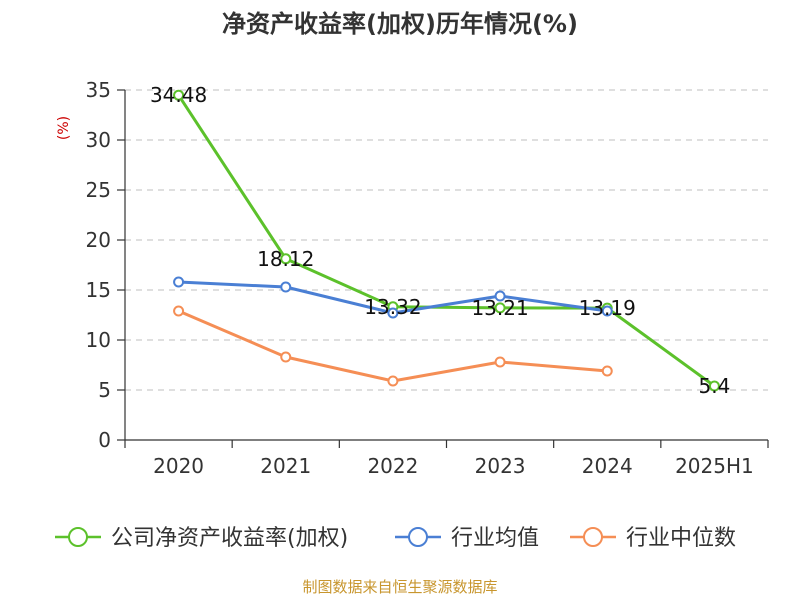 The image size is (800, 600). I want to click on legend-label: 行业均值, so click(495, 538).